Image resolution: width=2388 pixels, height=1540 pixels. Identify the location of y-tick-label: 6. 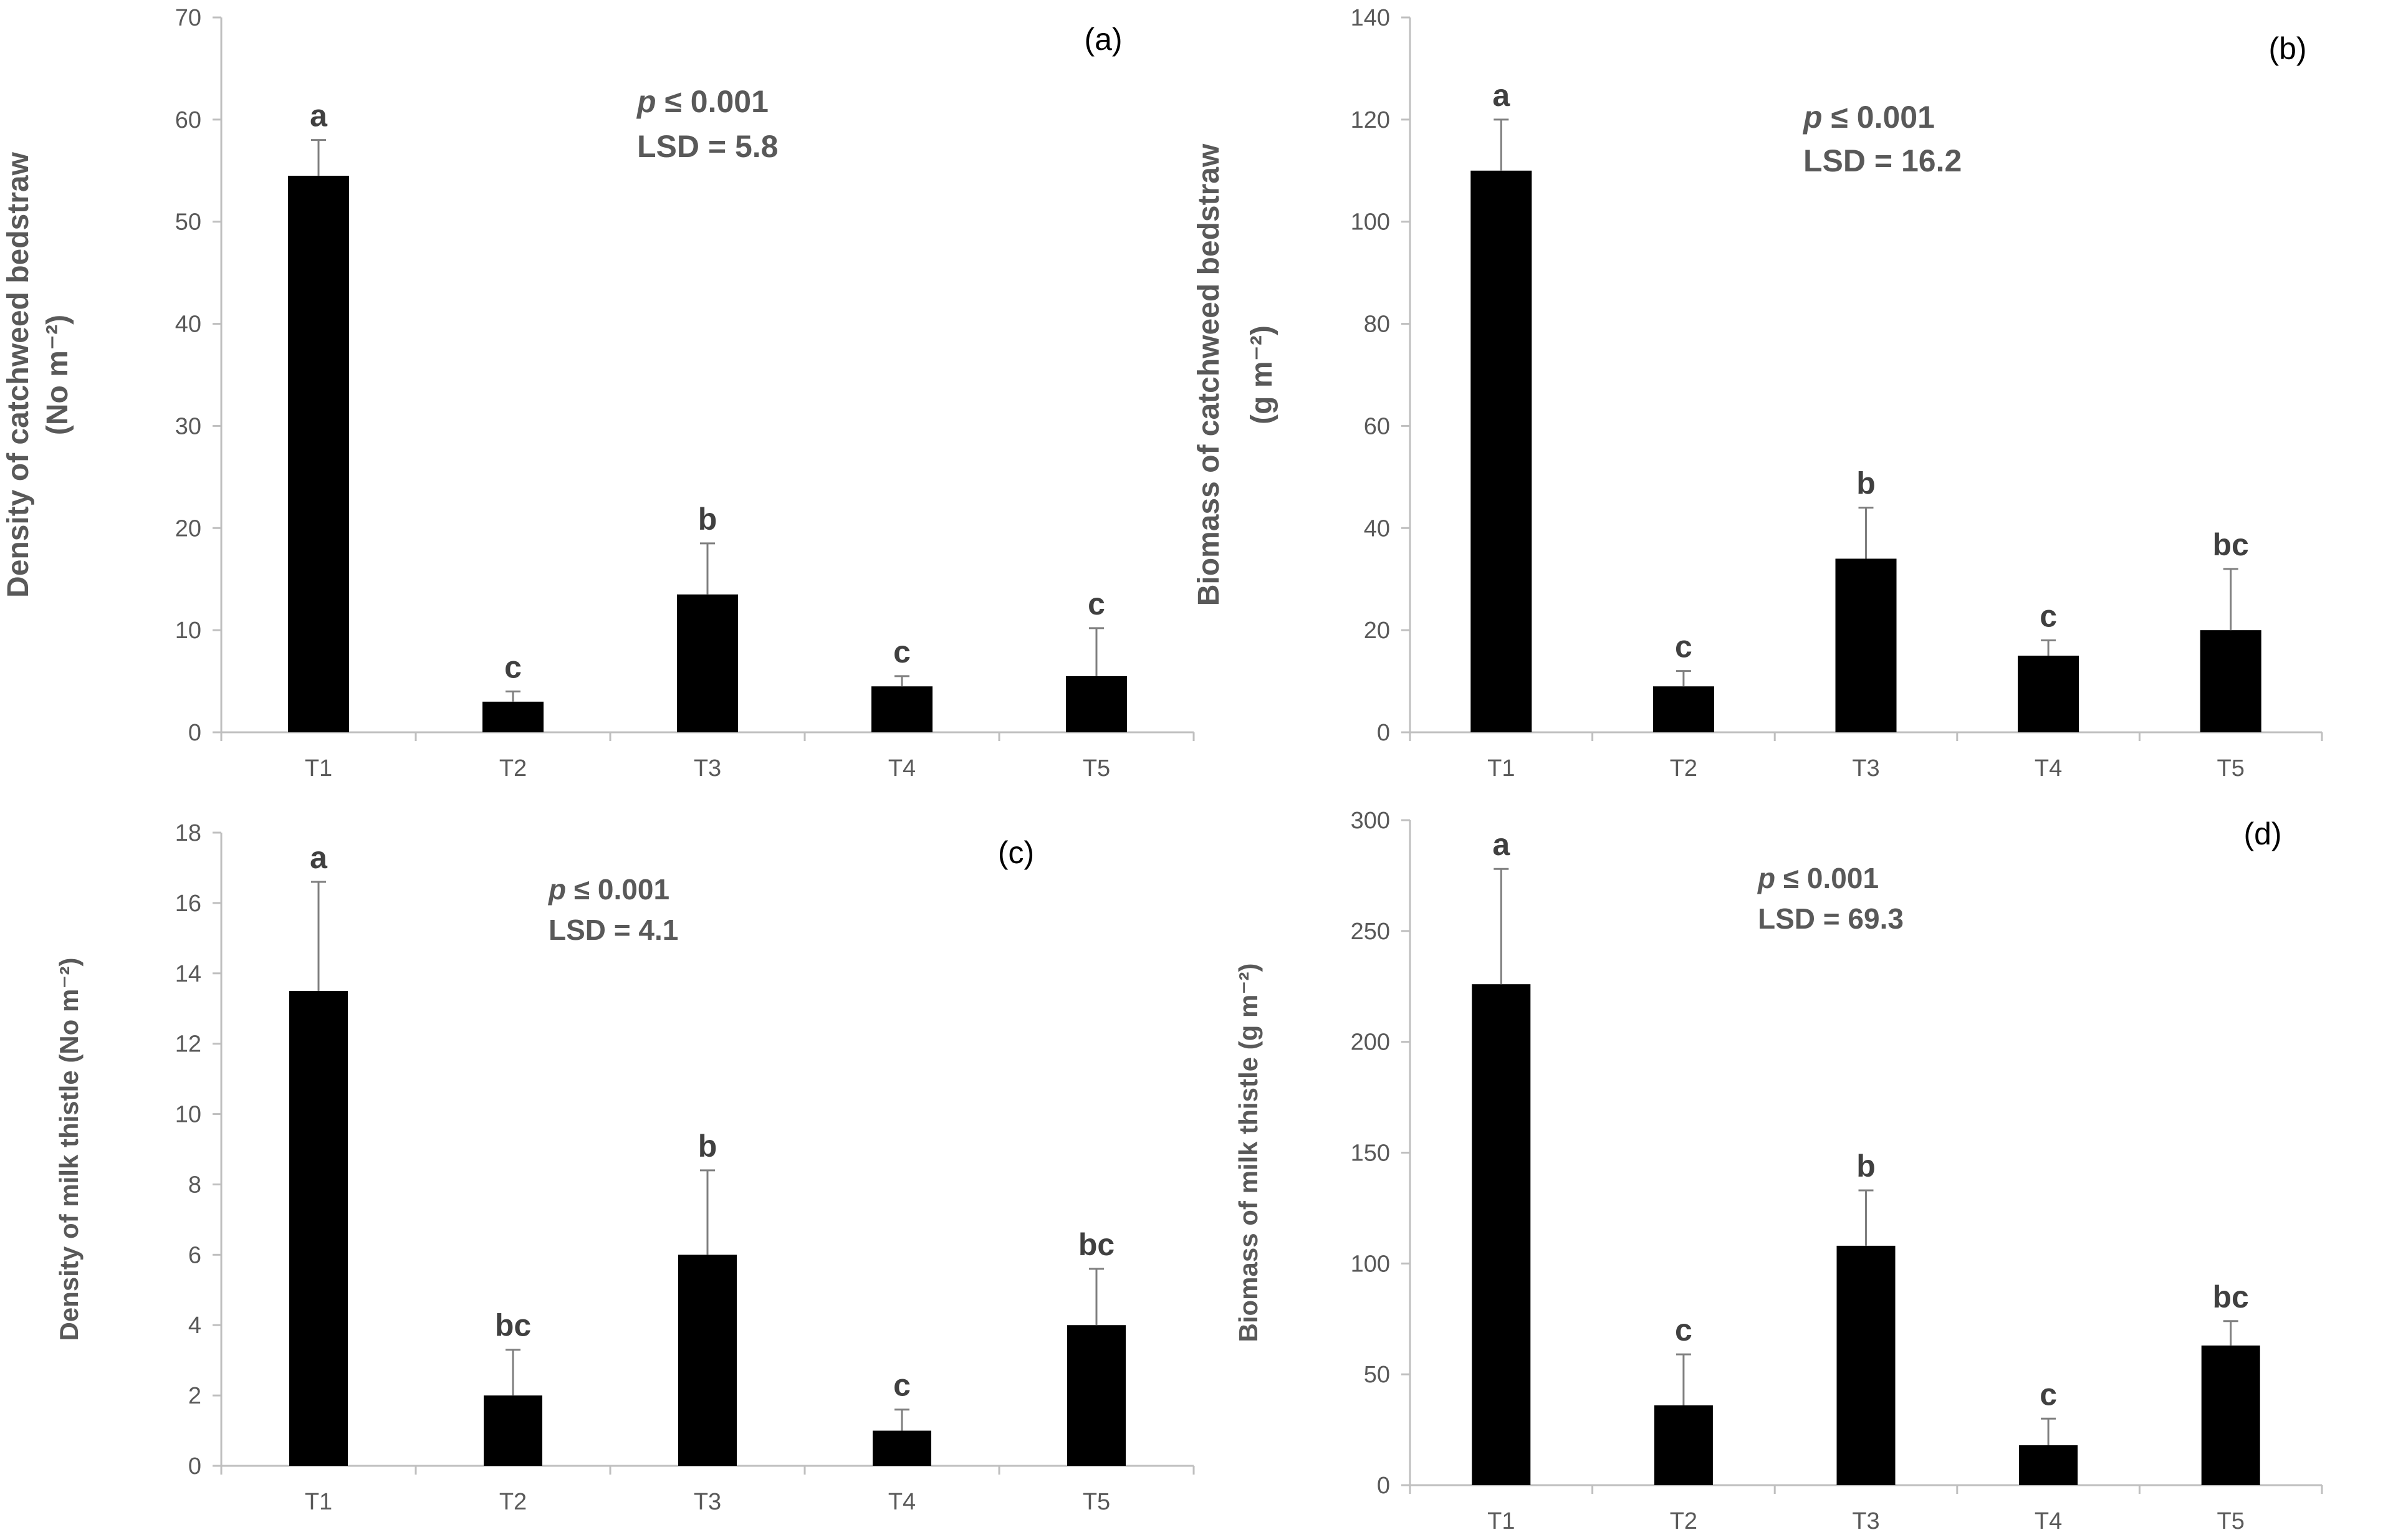
(194, 1255).